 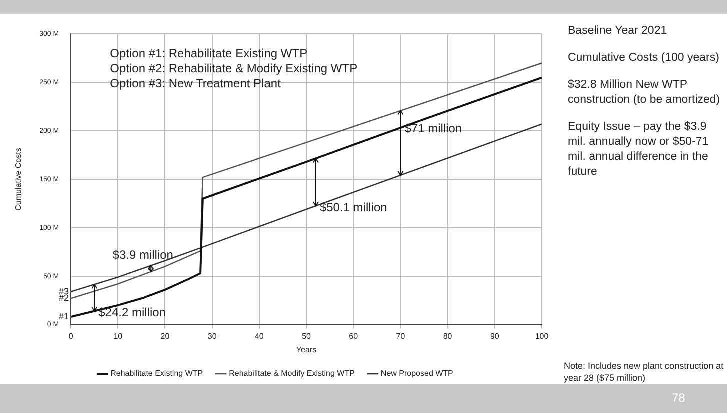 I want to click on x-tick-label: 70, so click(x=401, y=336).